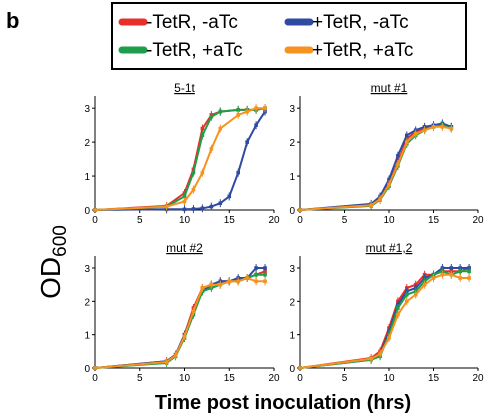 The height and width of the screenshot is (417, 486). What do you see at coordinates (194, 50) in the screenshot?
I see `legend-label: -TetR, +aTc` at bounding box center [194, 50].